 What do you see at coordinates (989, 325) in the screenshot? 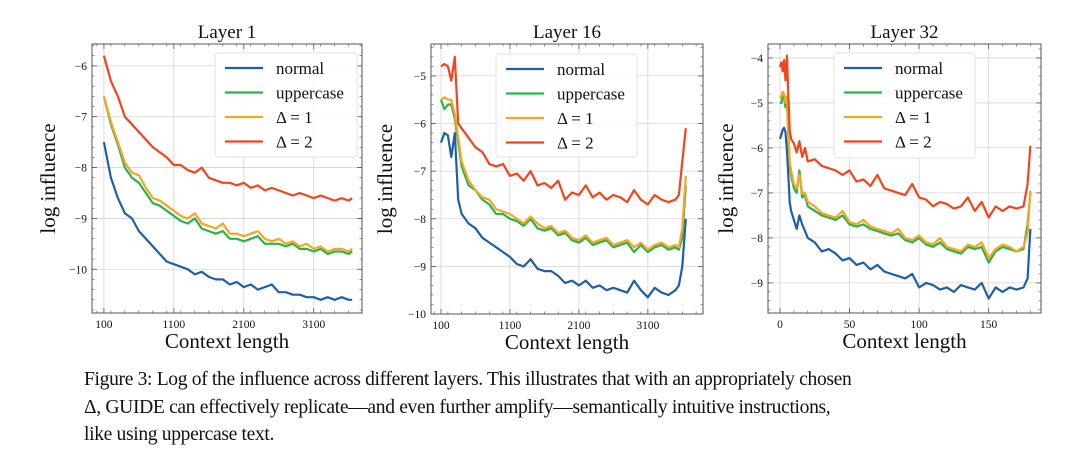
I see `x-tick-label: 150` at bounding box center [989, 325].